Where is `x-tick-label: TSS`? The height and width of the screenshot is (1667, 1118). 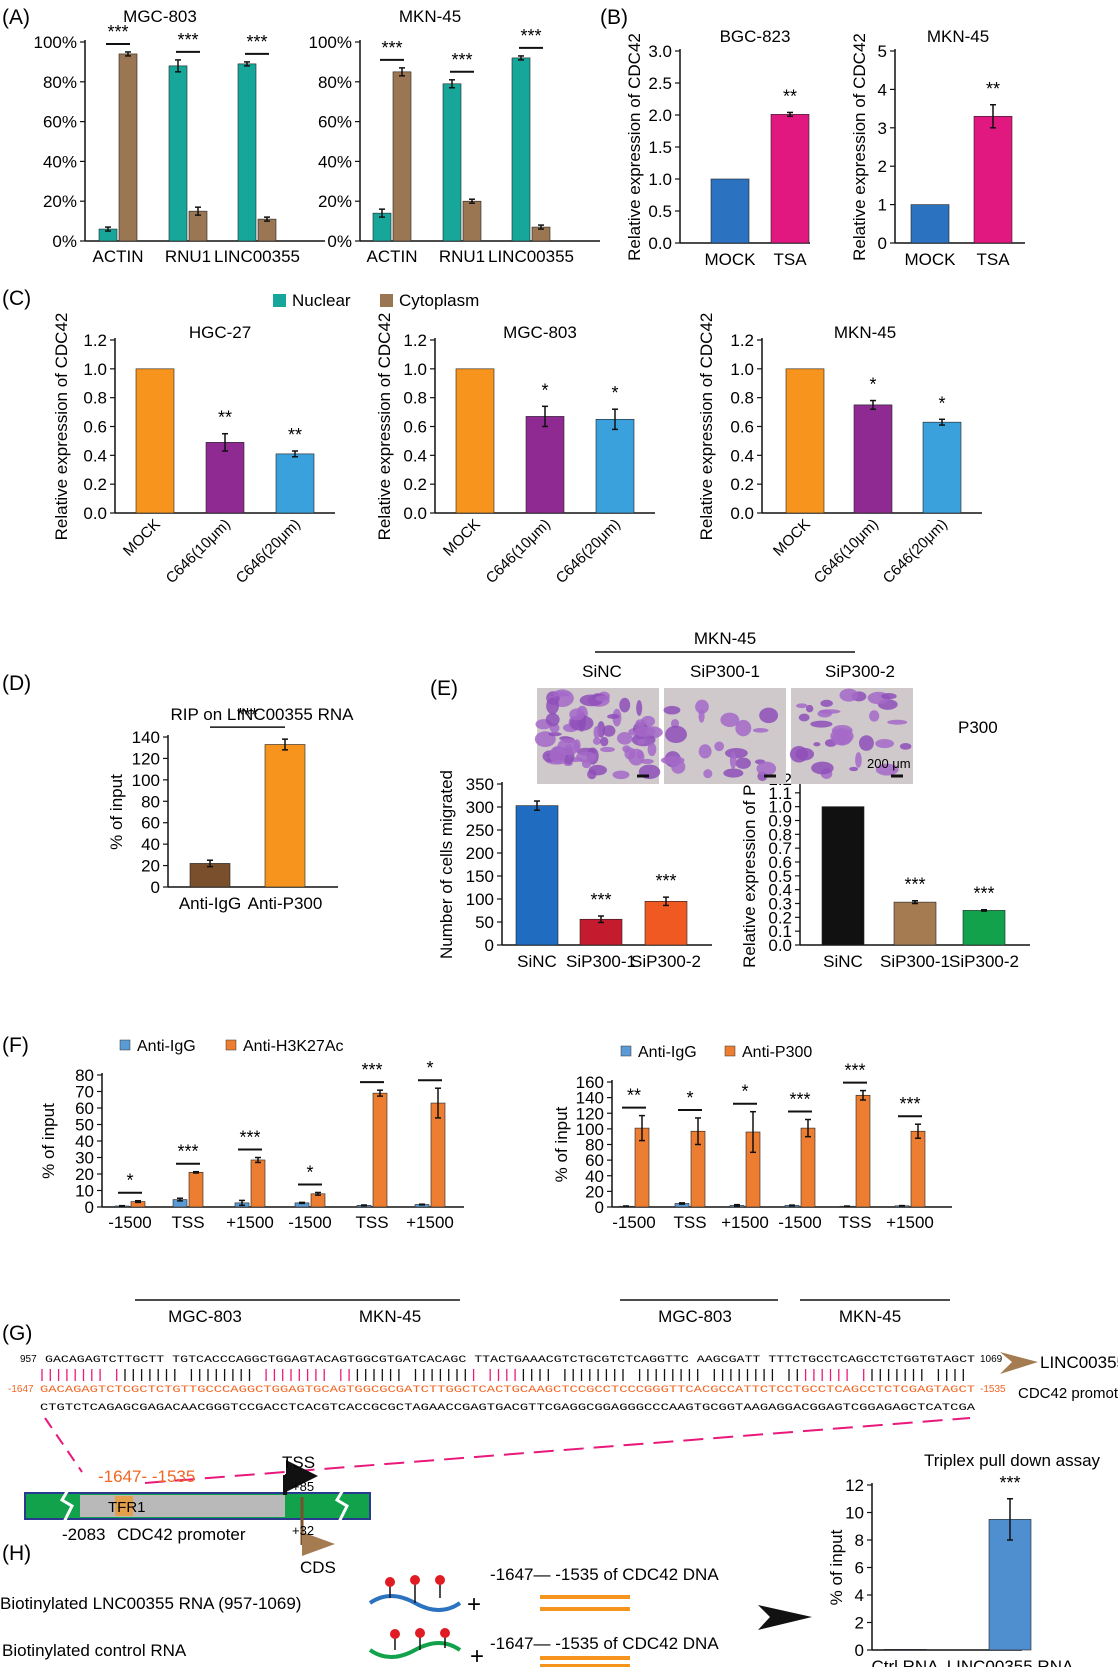
x-tick-label: TSS is located at coordinates (371, 1222).